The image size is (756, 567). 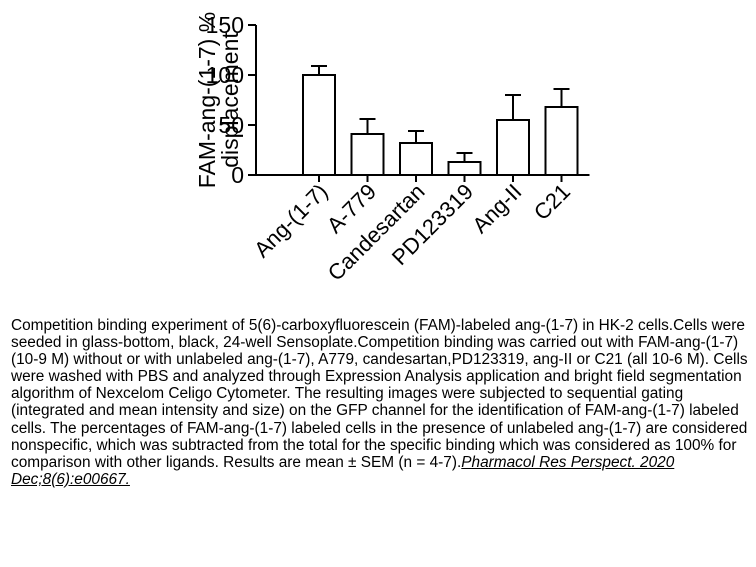 I want to click on x-tick-label: C21, so click(x=552, y=202).